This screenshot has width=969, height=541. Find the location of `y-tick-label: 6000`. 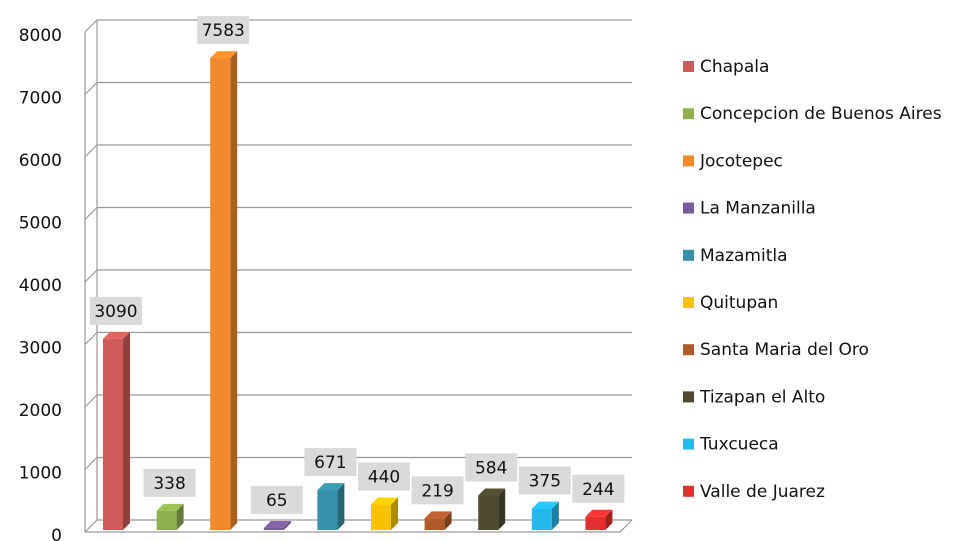

y-tick-label: 6000 is located at coordinates (40, 161).